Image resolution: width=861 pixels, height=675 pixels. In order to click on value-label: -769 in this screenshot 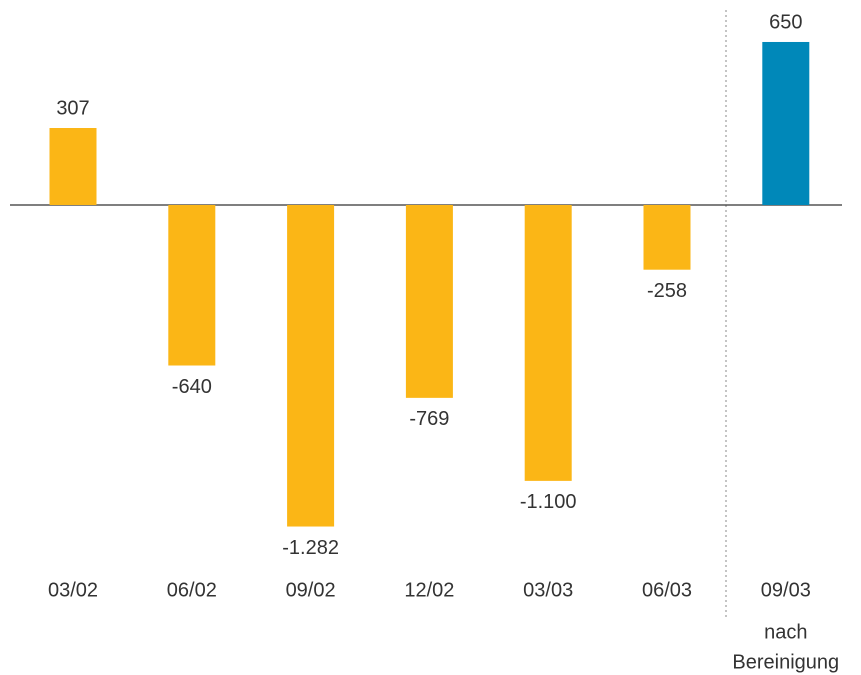, I will do `click(429, 419)`.